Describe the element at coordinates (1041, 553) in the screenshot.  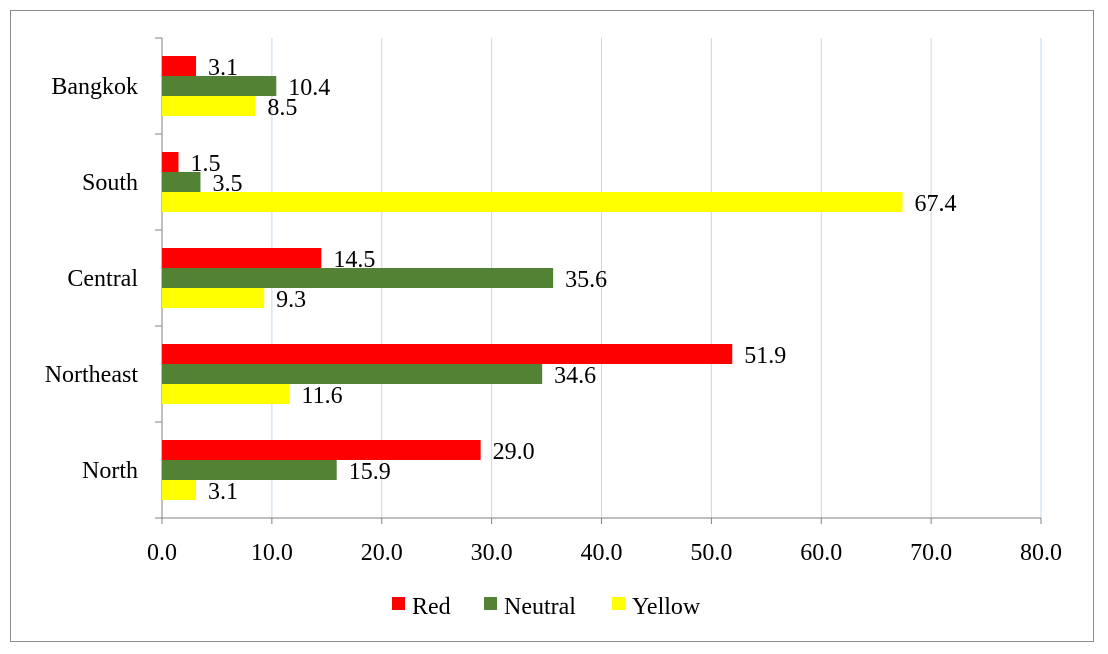
I see `x-tick-label: 80.0` at that location.